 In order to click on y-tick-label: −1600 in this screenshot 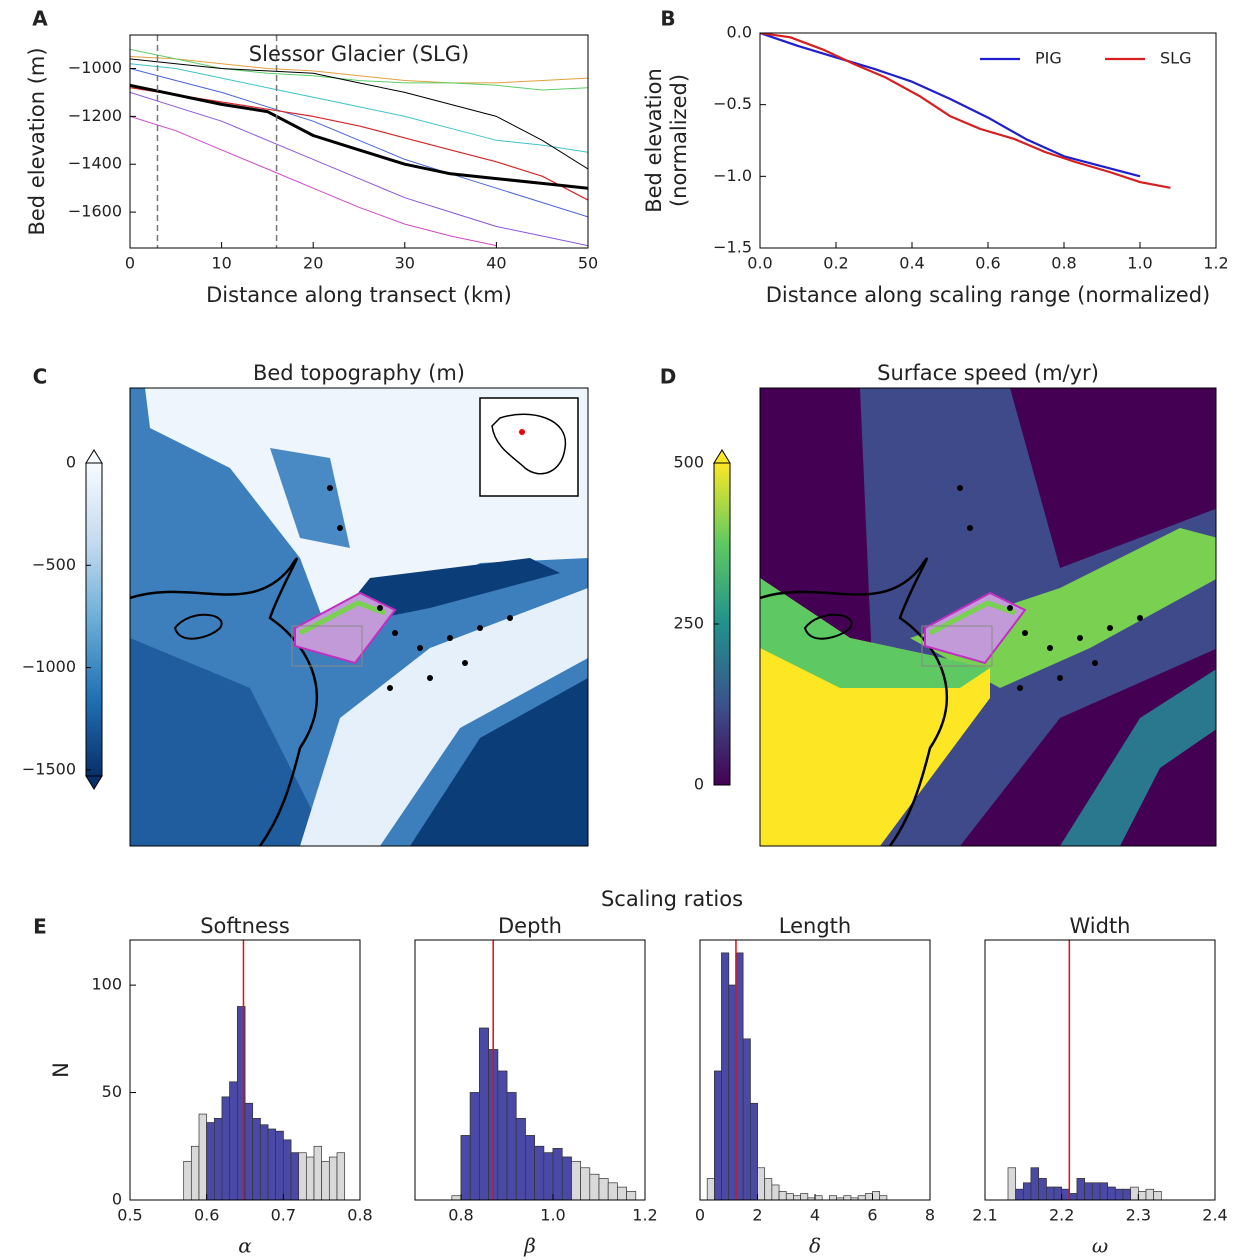, I will do `click(95, 211)`.